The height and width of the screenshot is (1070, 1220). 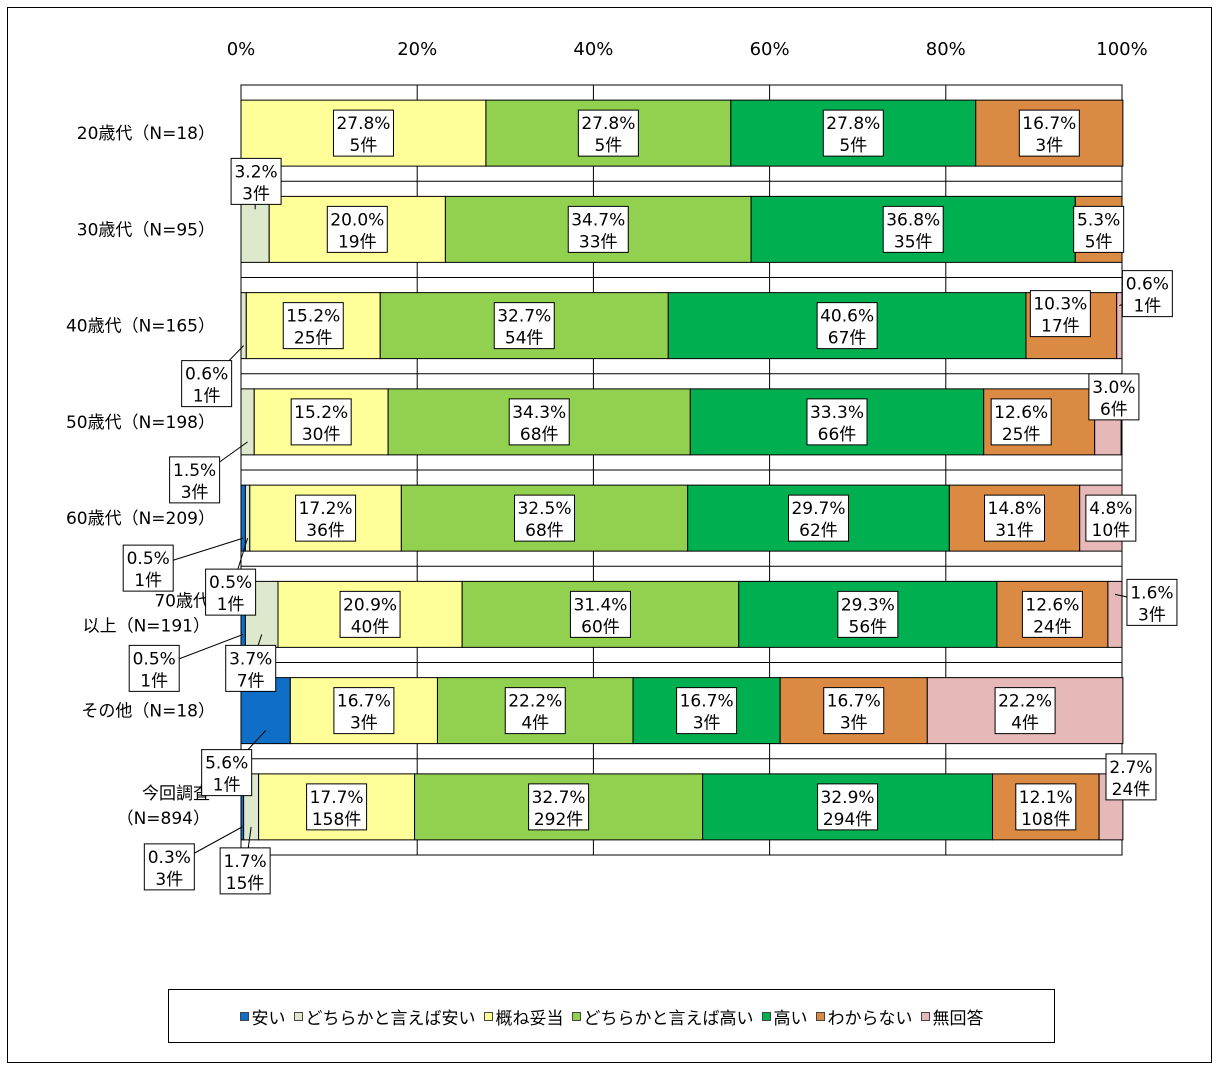 I want to click on data-label-value: 0.3%, so click(x=169, y=858).